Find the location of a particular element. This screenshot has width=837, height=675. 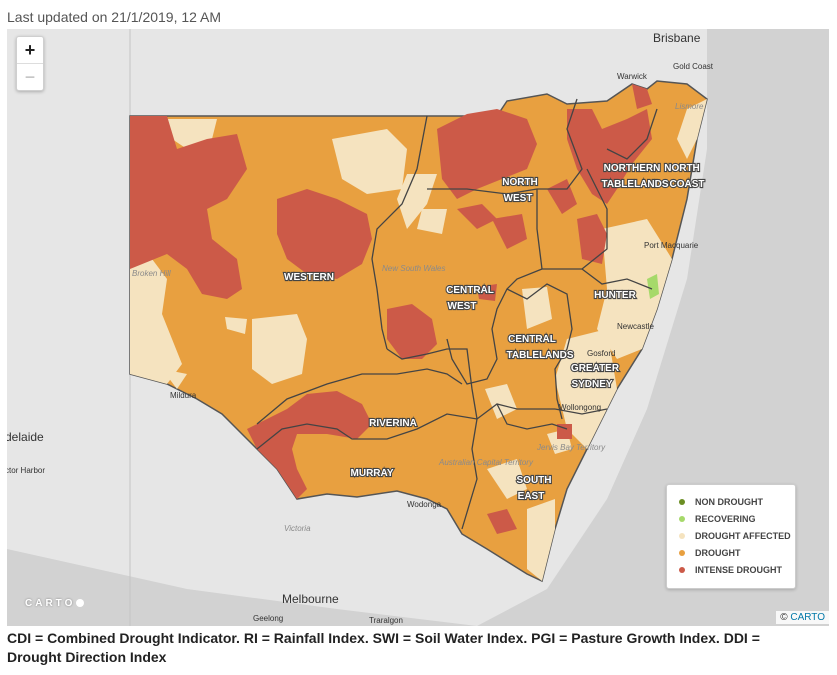

legend-item-drought-affected: DROUGHT AFFECTED is located at coordinates (737, 535).